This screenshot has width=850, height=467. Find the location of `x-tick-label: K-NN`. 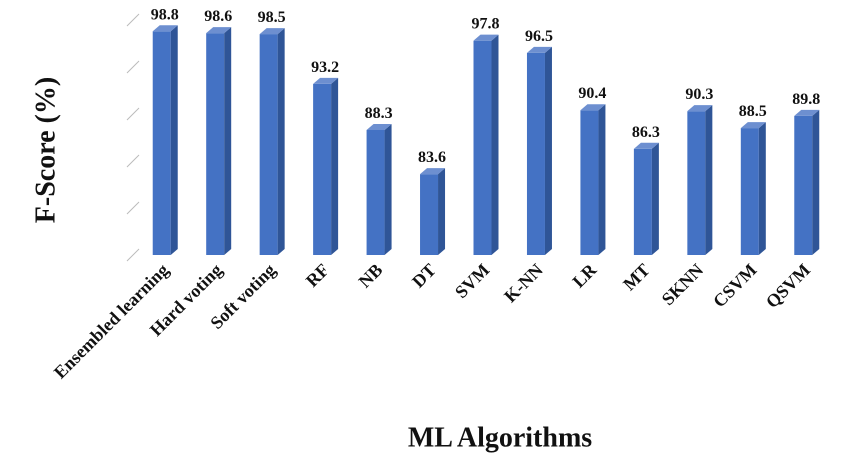

x-tick-label: K-NN is located at coordinates (523, 283).